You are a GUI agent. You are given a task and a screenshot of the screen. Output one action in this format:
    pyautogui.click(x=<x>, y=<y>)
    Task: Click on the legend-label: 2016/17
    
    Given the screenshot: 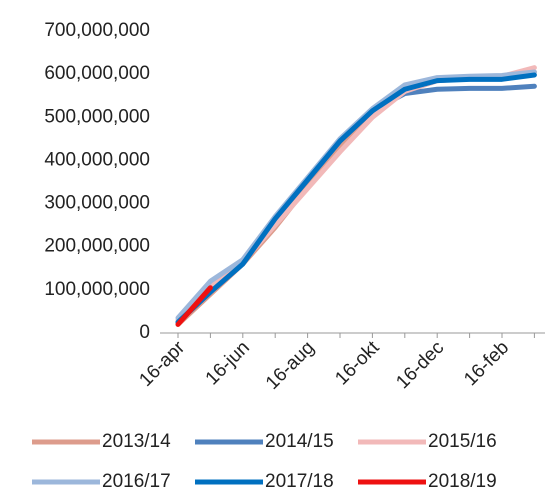 What is the action you would take?
    pyautogui.click(x=136, y=481)
    